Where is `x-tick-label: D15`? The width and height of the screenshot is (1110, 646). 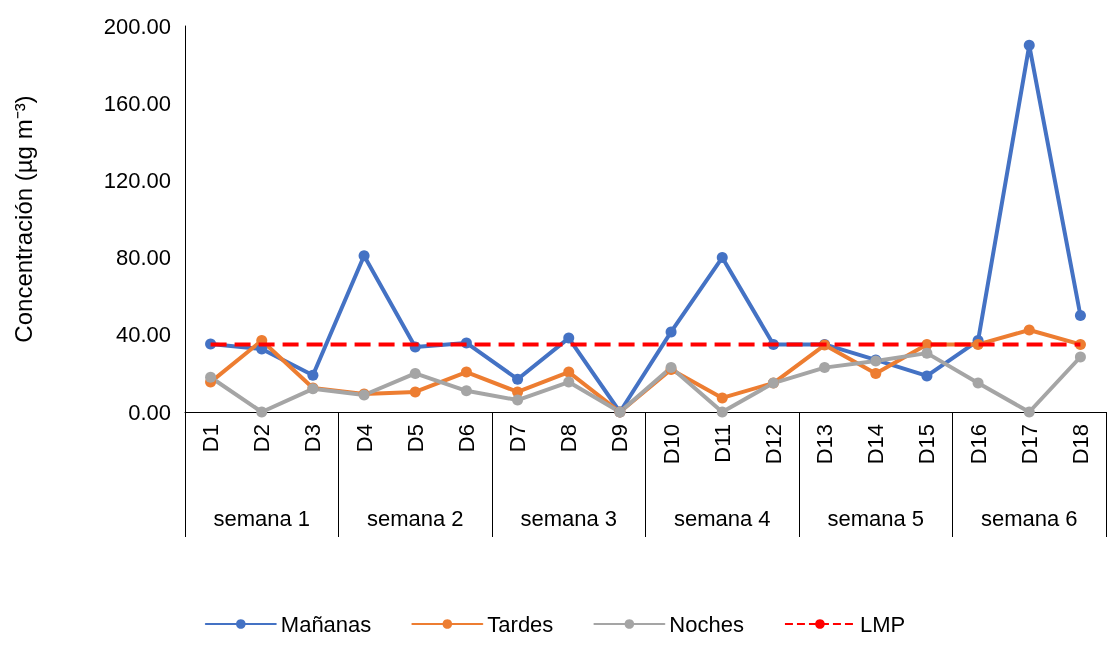
x-tick-label: D15 is located at coordinates (927, 444).